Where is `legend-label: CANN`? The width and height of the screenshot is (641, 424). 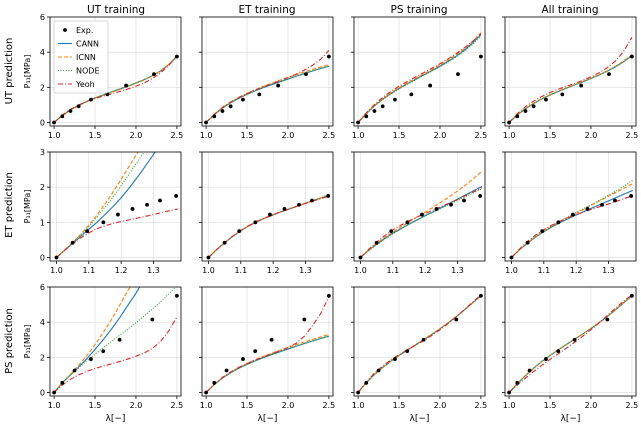
legend-label: CANN is located at coordinates (87, 44).